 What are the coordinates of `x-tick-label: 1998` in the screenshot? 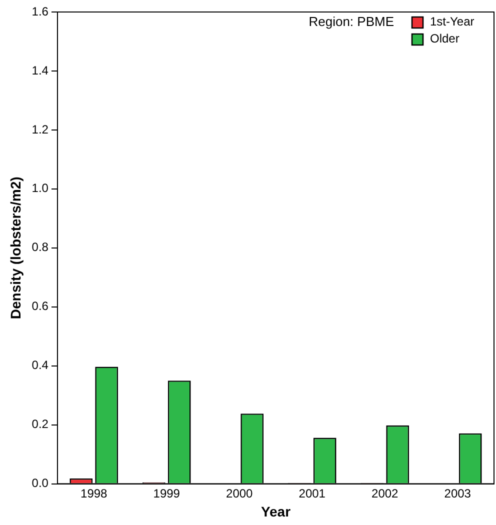 It's located at (94, 493).